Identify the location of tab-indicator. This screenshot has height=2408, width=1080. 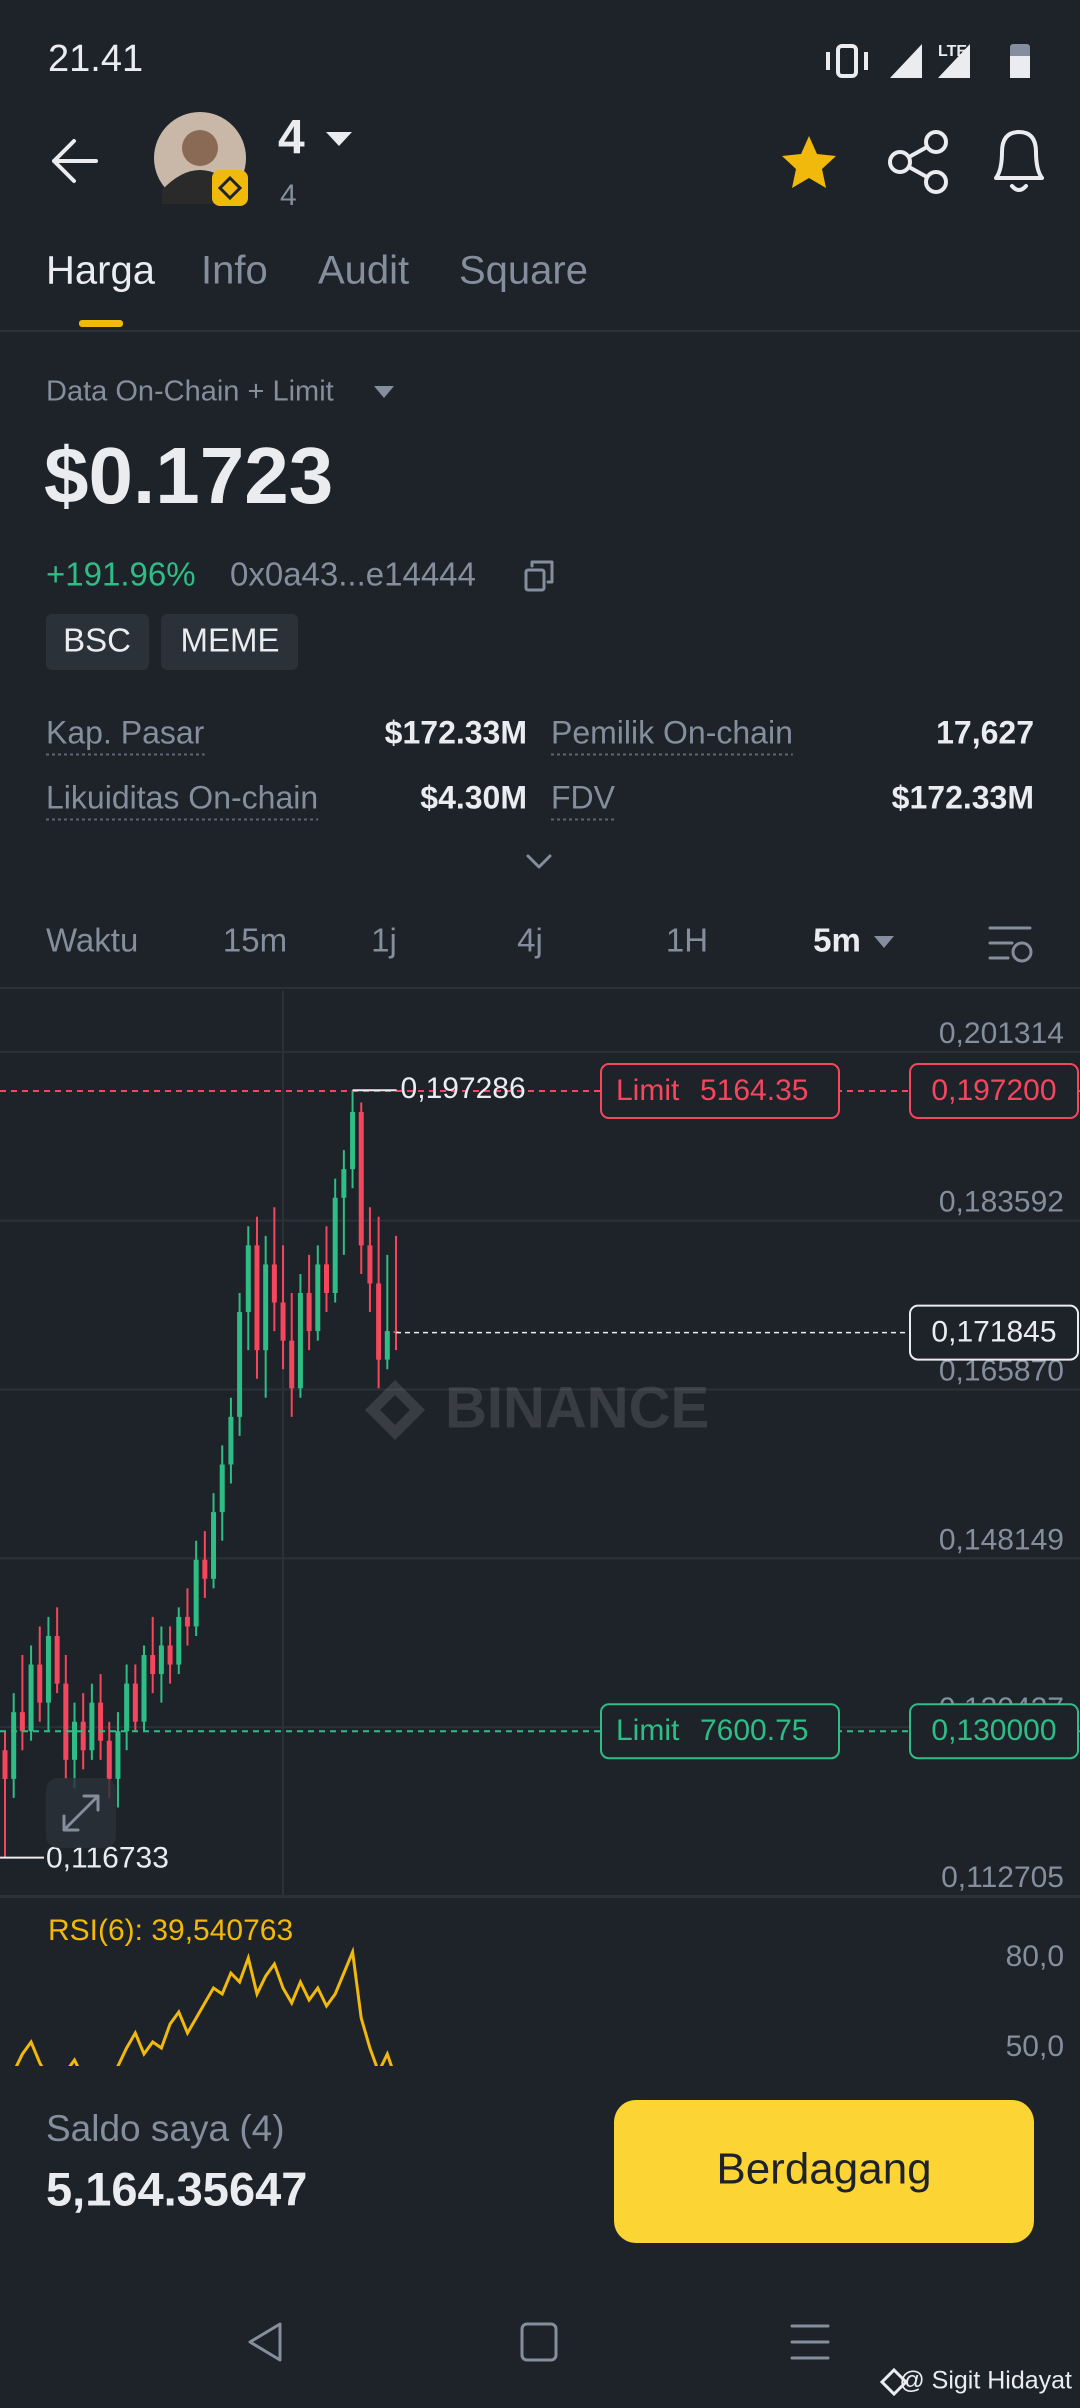
(101, 323).